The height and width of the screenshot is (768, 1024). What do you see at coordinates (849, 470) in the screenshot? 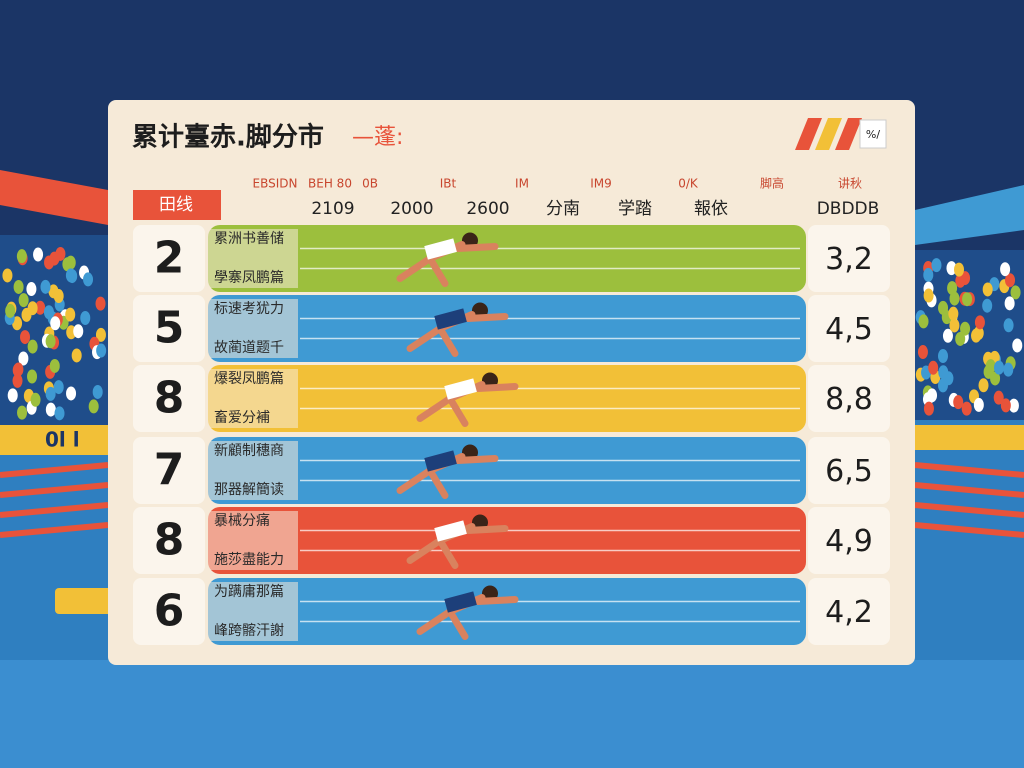
I see `score-box` at bounding box center [849, 470].